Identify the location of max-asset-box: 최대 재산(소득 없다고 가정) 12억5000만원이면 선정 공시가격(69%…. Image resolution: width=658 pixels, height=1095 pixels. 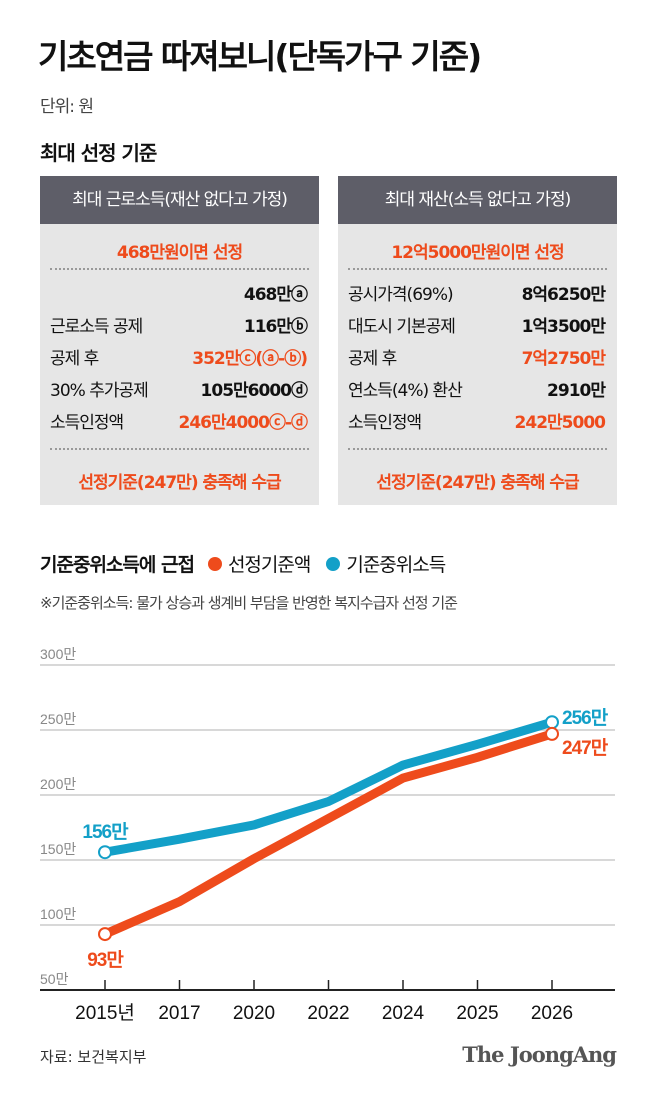
(477, 340).